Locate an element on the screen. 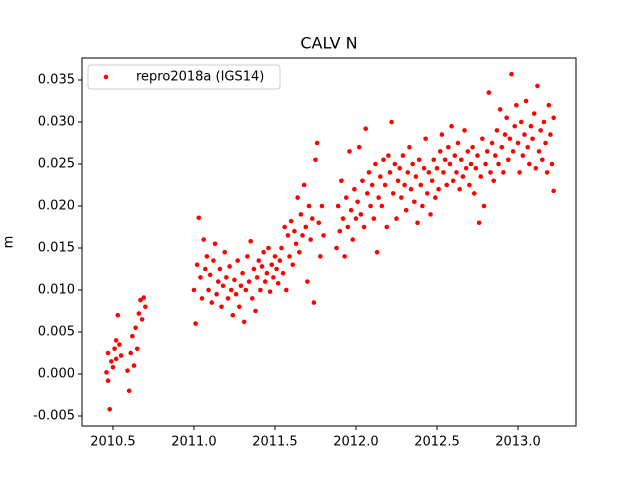 The height and width of the screenshot is (480, 640). y-tick-label: -0.005 is located at coordinates (54, 416).